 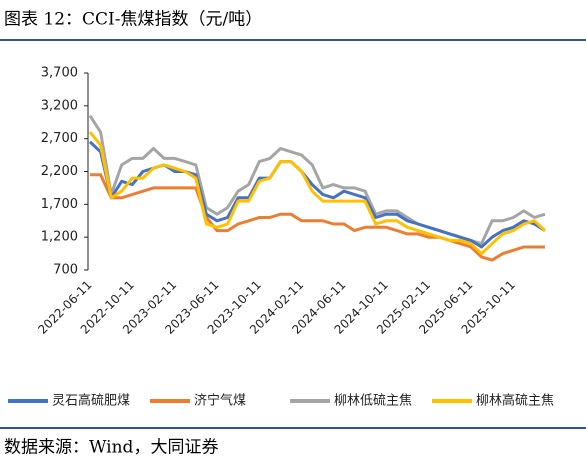 I want to click on legend-label: 柳林高硫主焦, so click(x=515, y=401).